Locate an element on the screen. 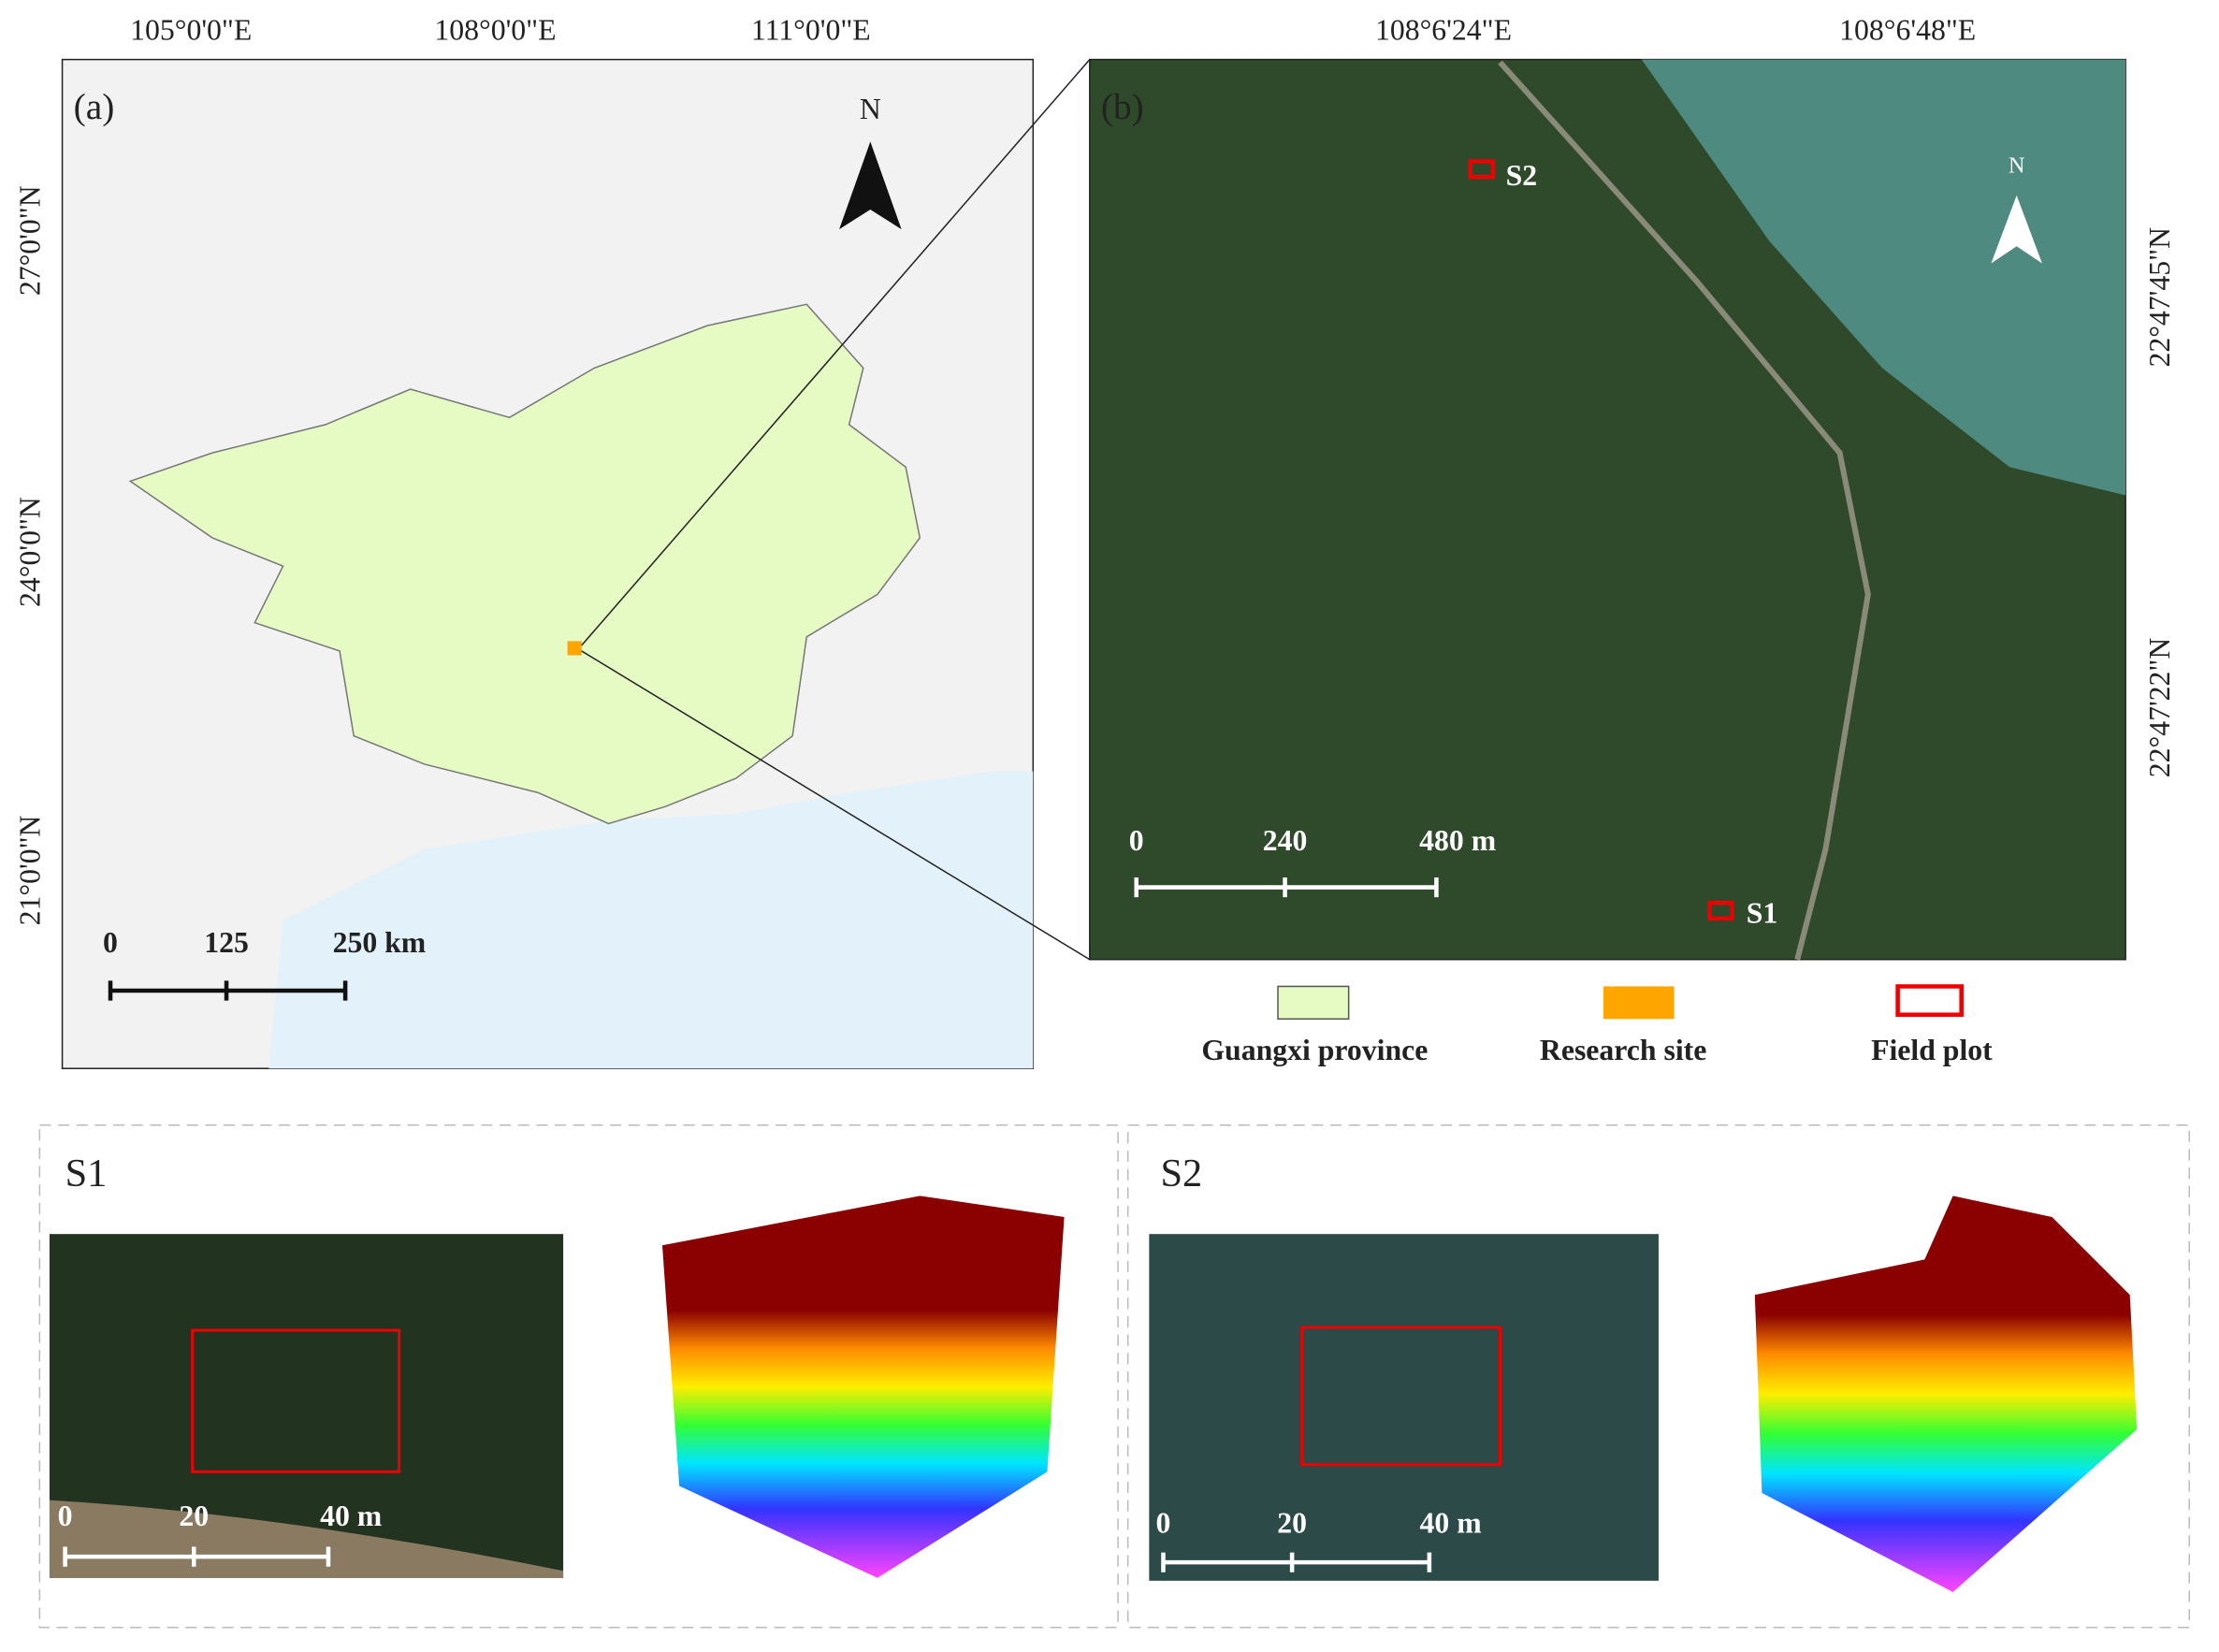 This screenshot has height=1652, width=2219. lon-label: 108°6'48"E is located at coordinates (1907, 29).